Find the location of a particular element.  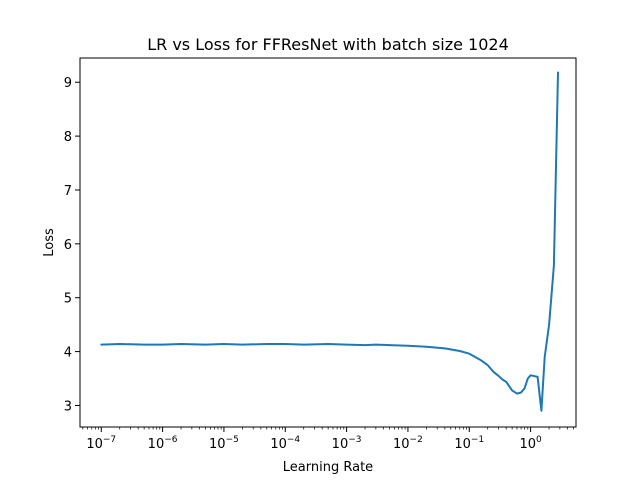

y-axis-ticks: 3 4 5 6 7 8 9 is located at coordinates (72, 245).